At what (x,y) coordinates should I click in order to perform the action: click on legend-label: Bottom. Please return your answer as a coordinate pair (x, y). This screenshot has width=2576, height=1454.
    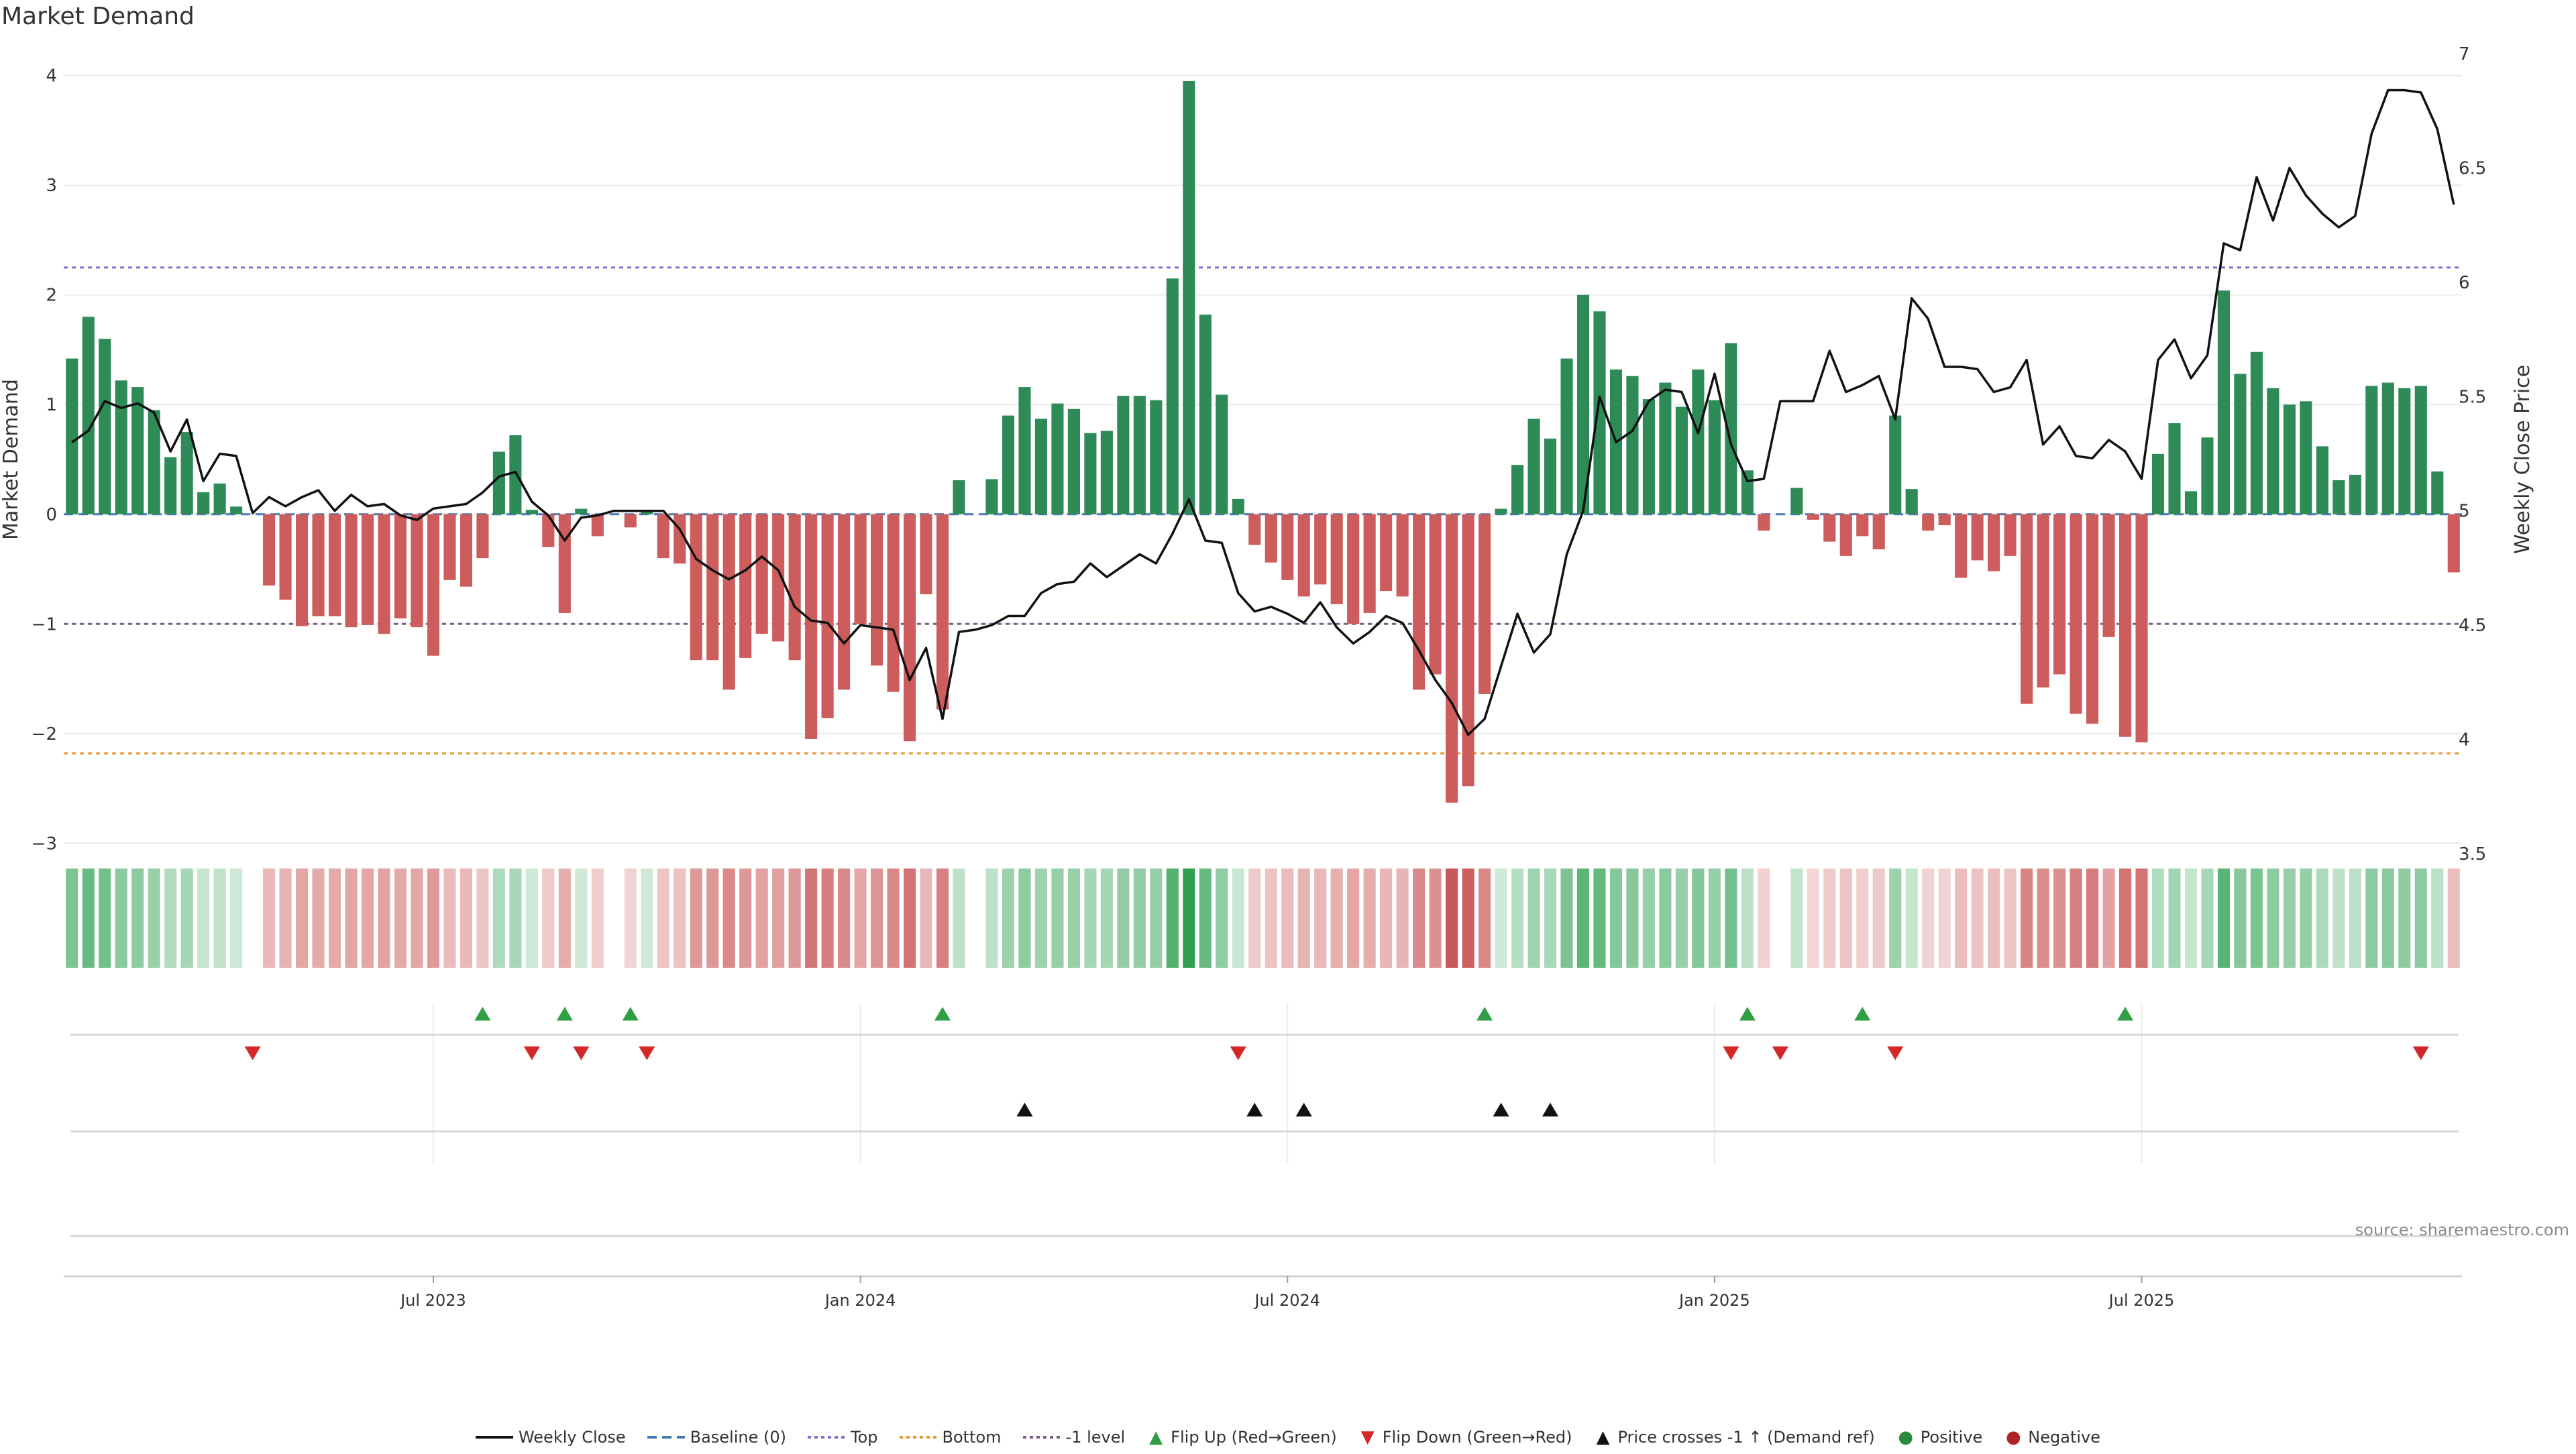
    Looking at the image, I should click on (972, 1437).